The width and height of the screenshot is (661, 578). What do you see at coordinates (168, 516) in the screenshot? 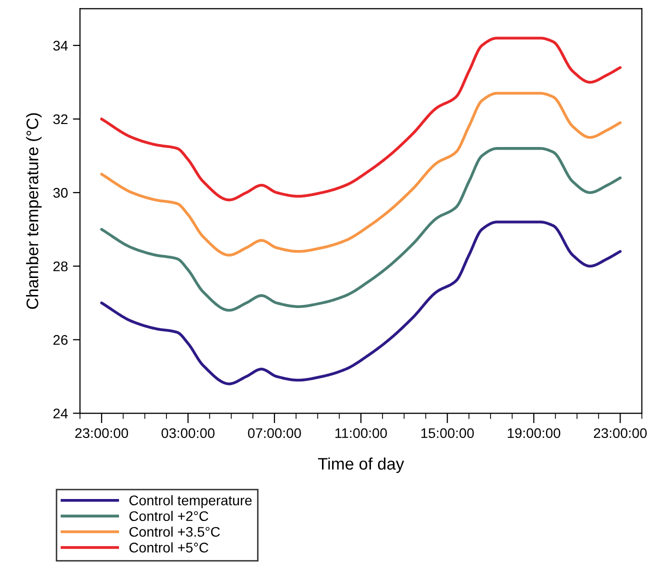
I see `legend-label: Control +2°C` at bounding box center [168, 516].